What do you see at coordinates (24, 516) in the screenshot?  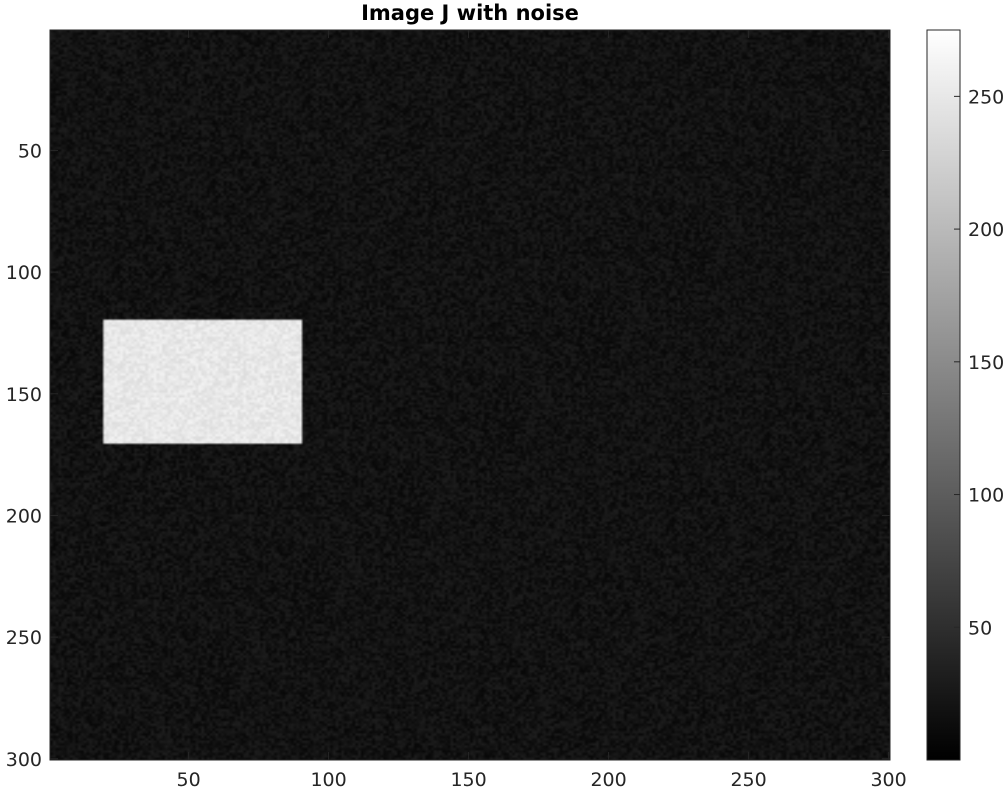 I see `y-tick-label: 200` at bounding box center [24, 516].